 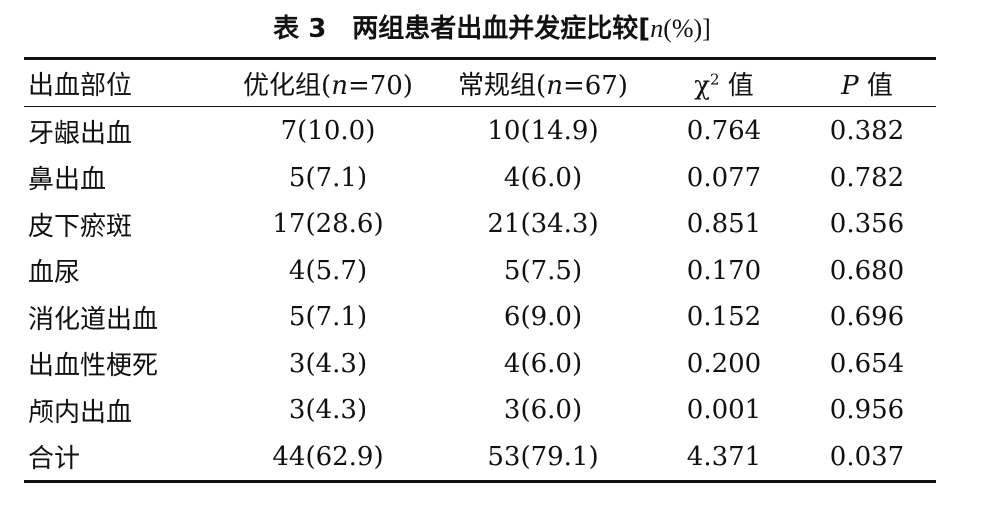 What do you see at coordinates (502, 85) in the screenshot?
I see `header-conventional-label: 常规组(` at bounding box center [502, 85].